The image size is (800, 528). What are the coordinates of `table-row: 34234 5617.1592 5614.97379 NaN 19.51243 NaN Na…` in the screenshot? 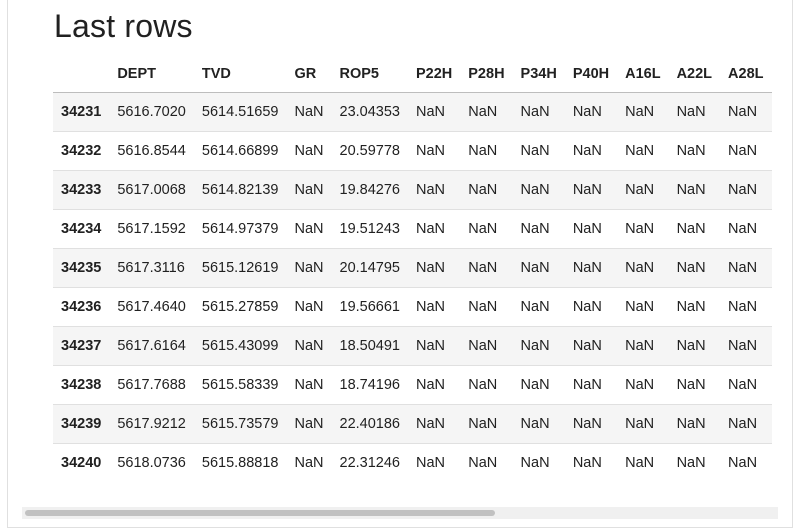 It's located at (412, 229).